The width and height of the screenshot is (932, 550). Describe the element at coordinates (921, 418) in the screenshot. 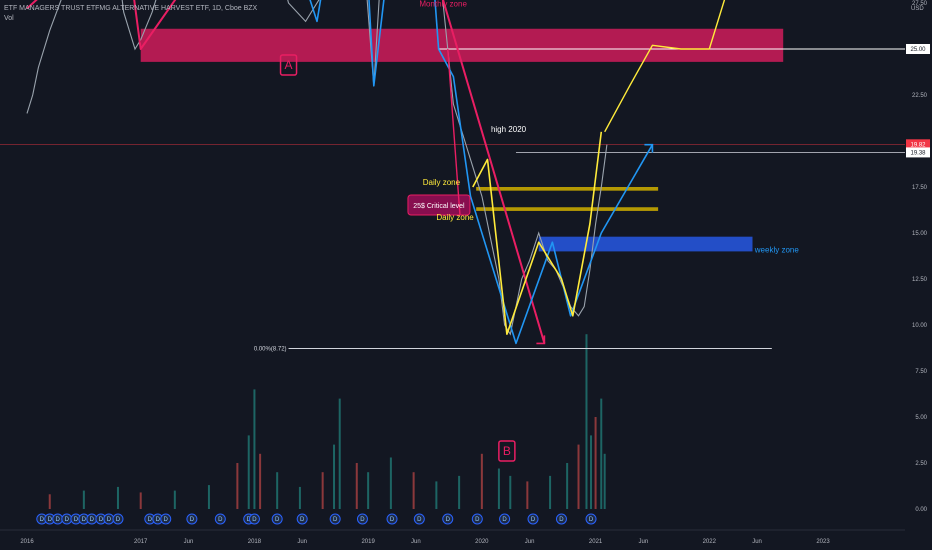

I see `y-tick-label: 5.00` at that location.